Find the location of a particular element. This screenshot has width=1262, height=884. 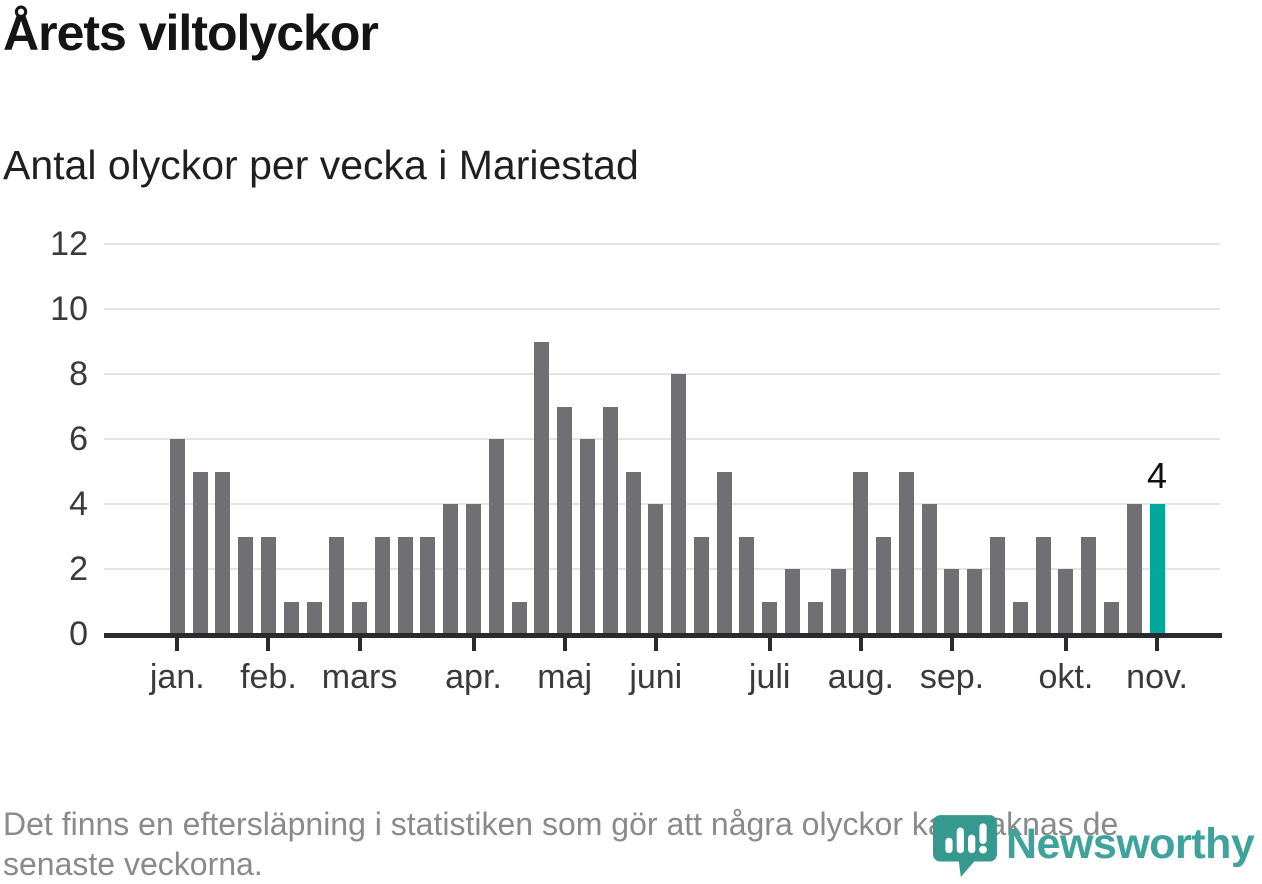

y-axis-tick-label: 10 is located at coordinates (69, 309).